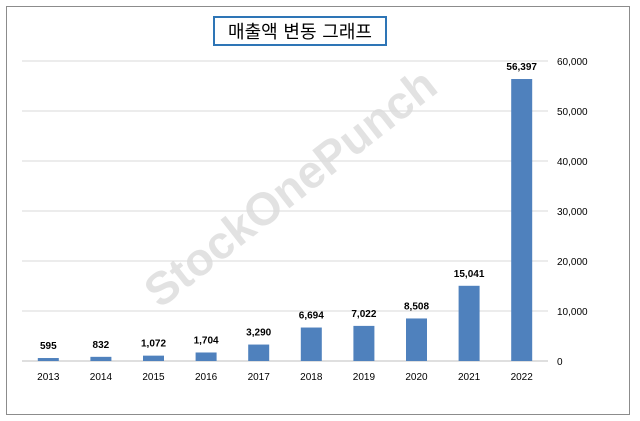 The width and height of the screenshot is (640, 421). I want to click on bar-2016, so click(206, 356).